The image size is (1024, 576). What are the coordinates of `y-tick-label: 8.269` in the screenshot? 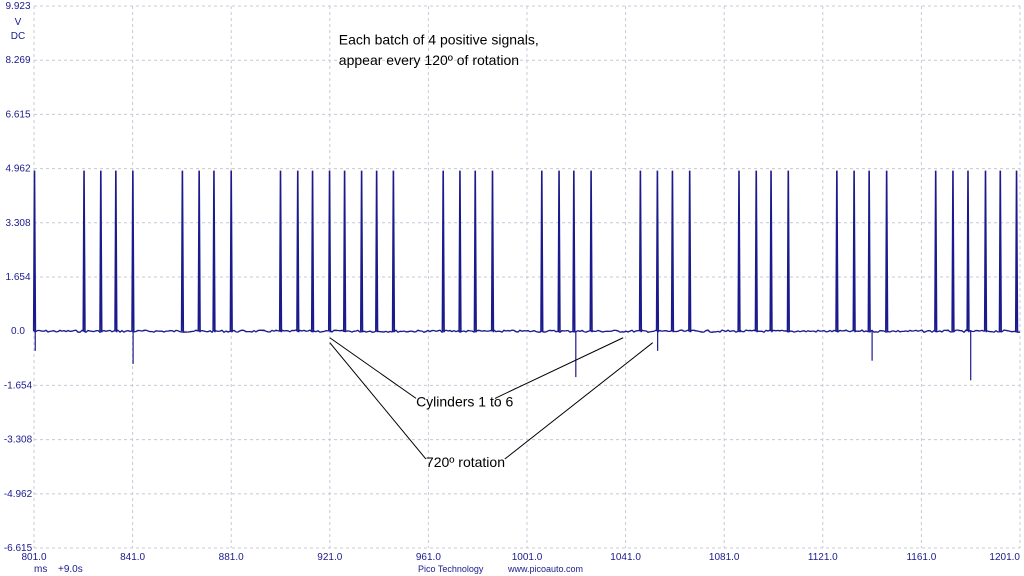 It's located at (17, 60).